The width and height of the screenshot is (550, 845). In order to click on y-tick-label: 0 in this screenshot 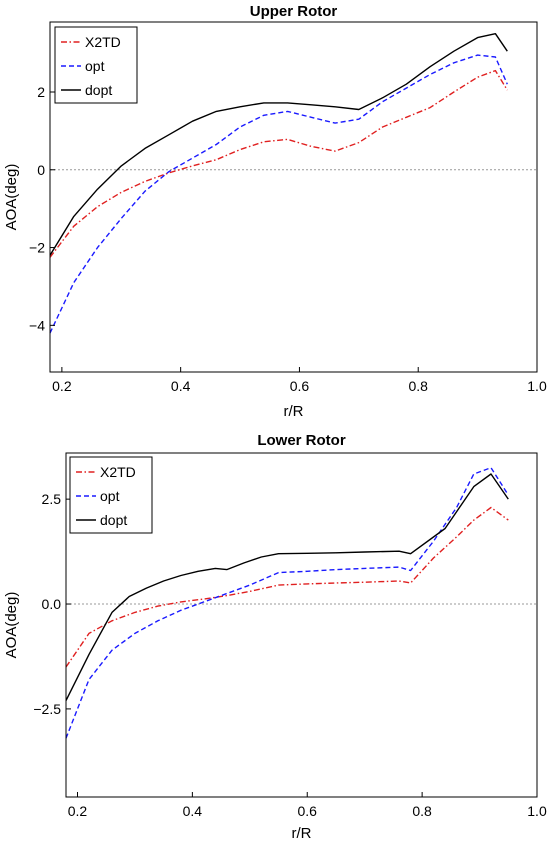, I will do `click(41, 170)`.